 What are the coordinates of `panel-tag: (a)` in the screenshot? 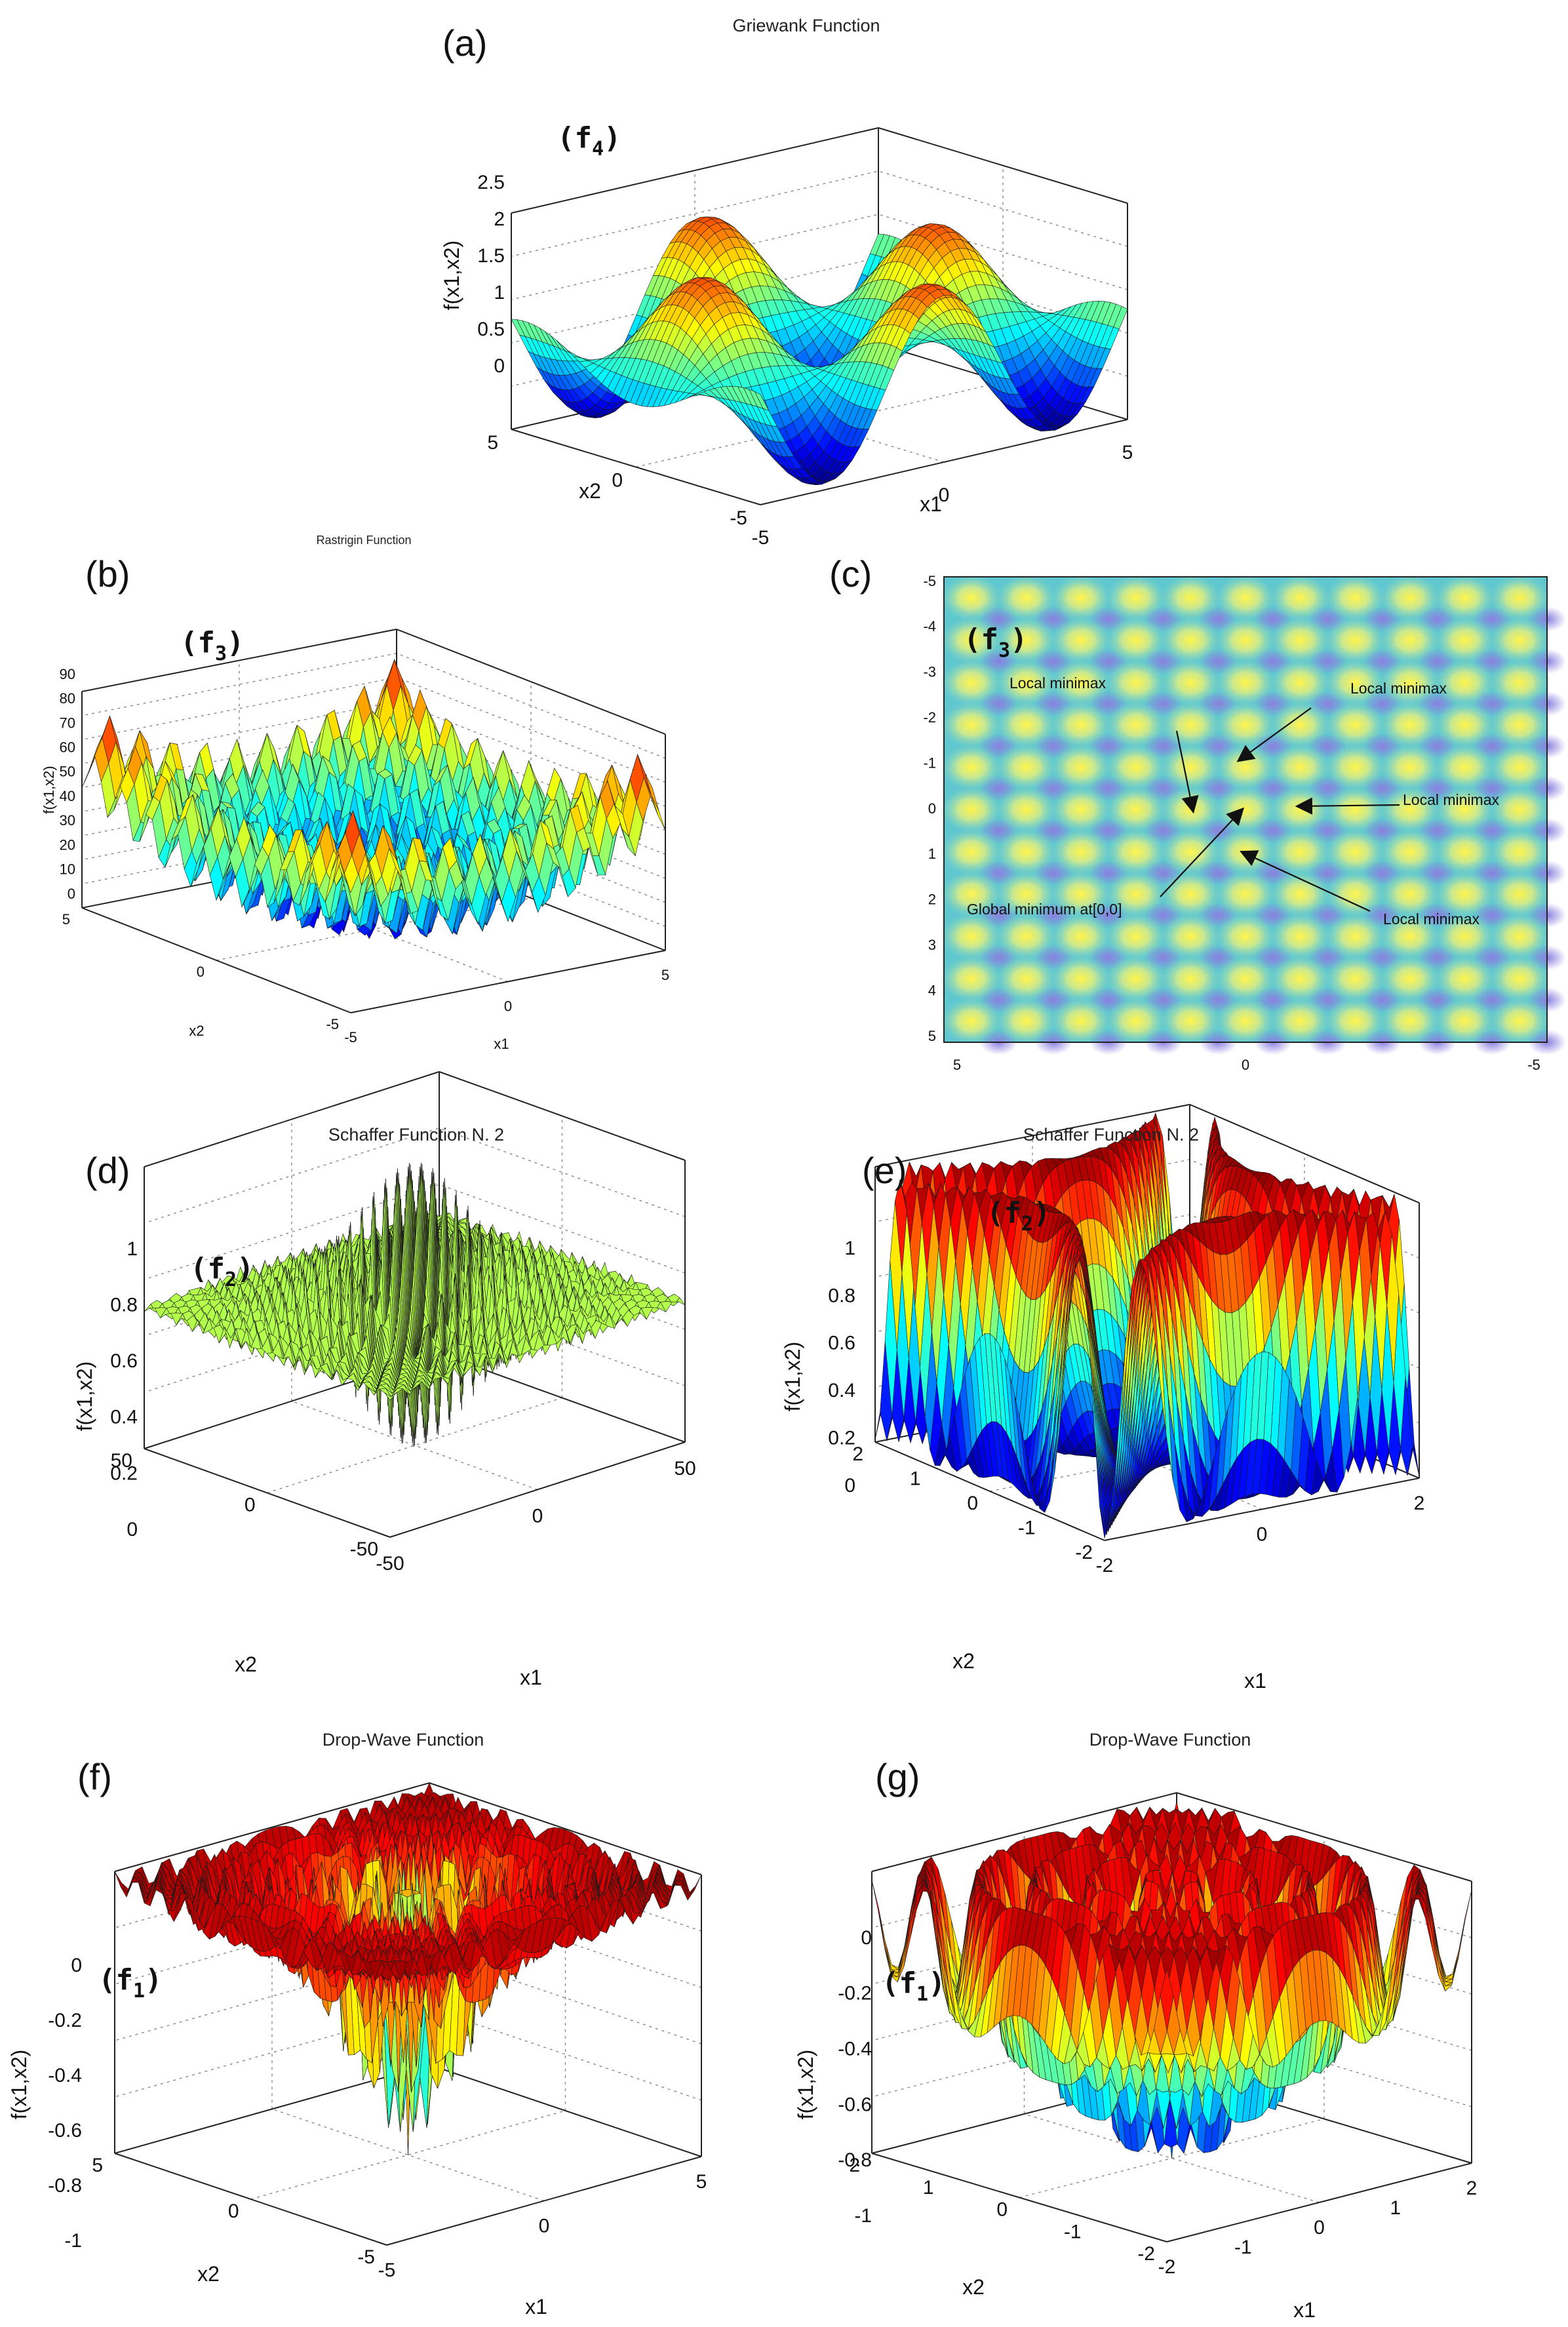 It's located at (464, 43).